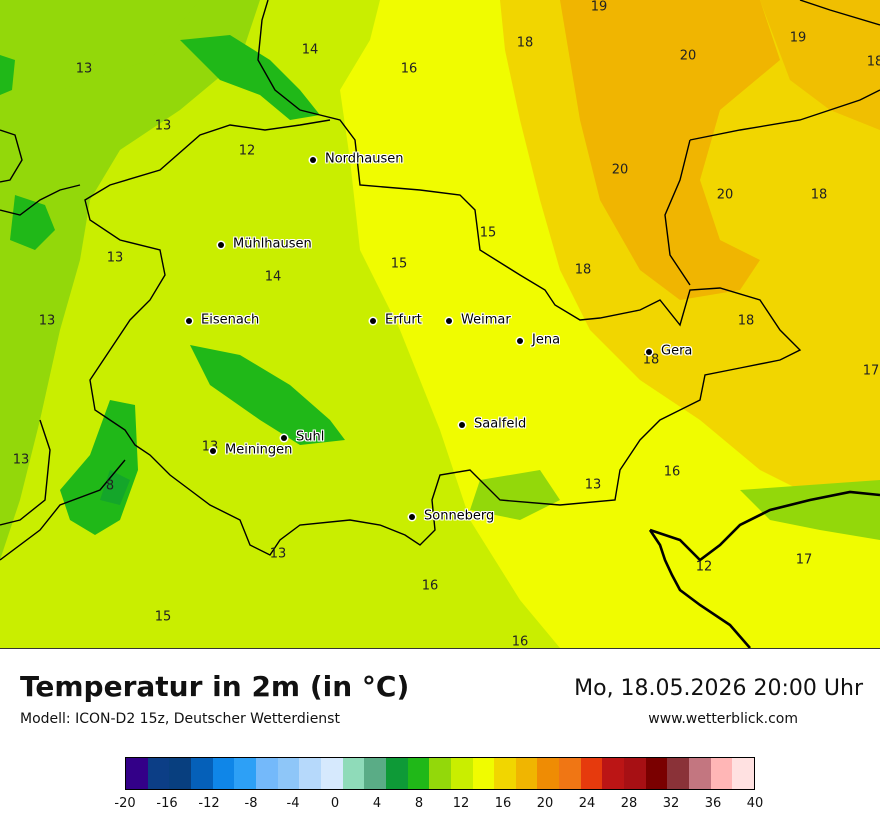 This screenshot has width=880, height=830. I want to click on temperature-label: 19, so click(798, 38).